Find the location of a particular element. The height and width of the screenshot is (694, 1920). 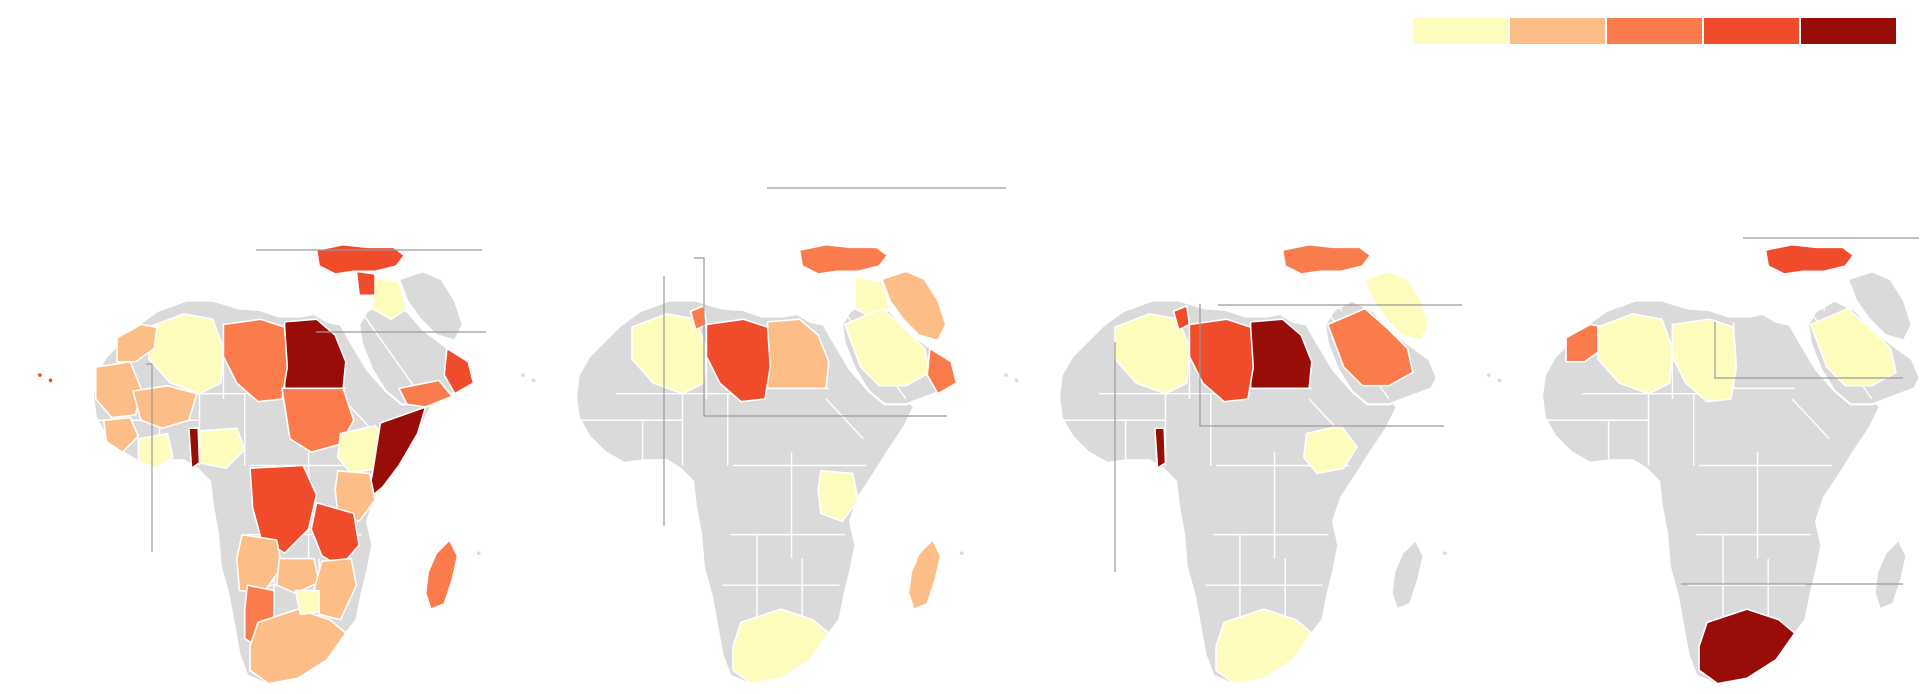

country-yemen is located at coordinates (425, 393).